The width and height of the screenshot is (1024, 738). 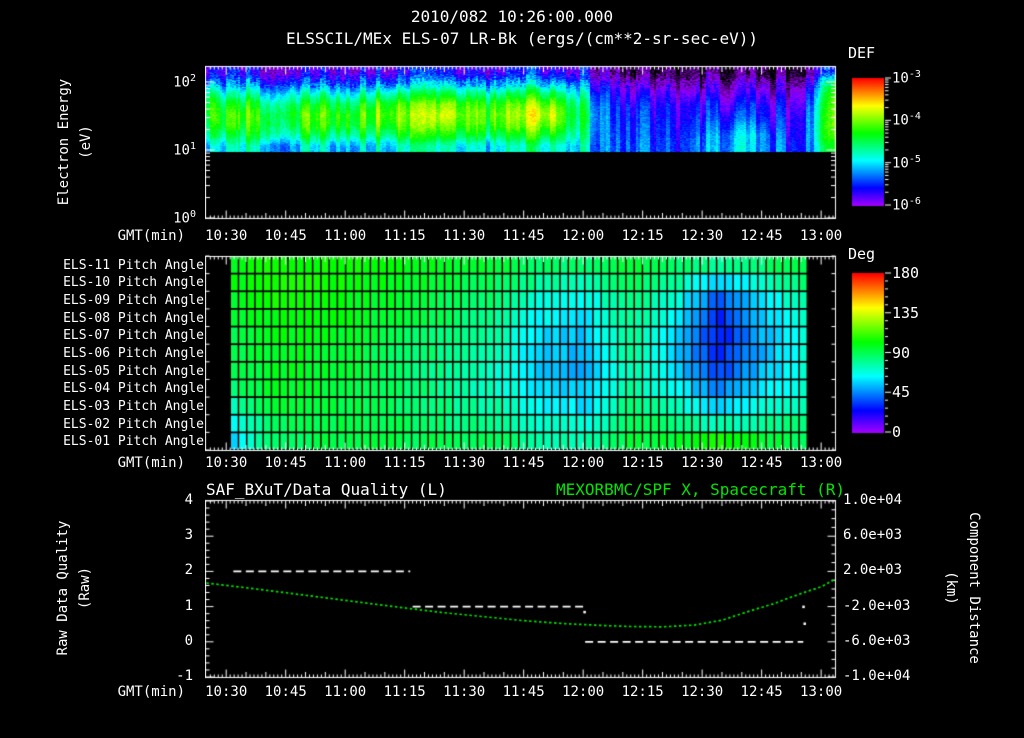 What do you see at coordinates (464, 692) in the screenshot?
I see `time-tick-label-bottom,684: 11:30` at bounding box center [464, 692].